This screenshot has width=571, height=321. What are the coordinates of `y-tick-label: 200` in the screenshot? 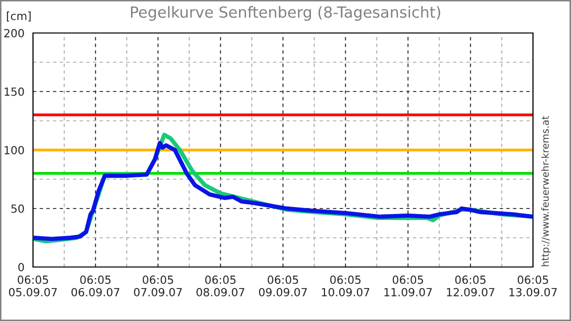 It's located at (14, 33).